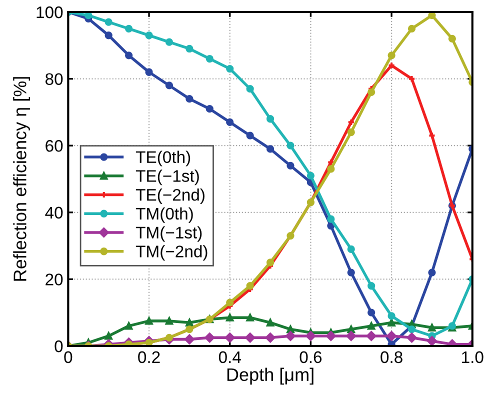  Describe the element at coordinates (54, 79) in the screenshot. I see `y-tick-label: 80` at that location.